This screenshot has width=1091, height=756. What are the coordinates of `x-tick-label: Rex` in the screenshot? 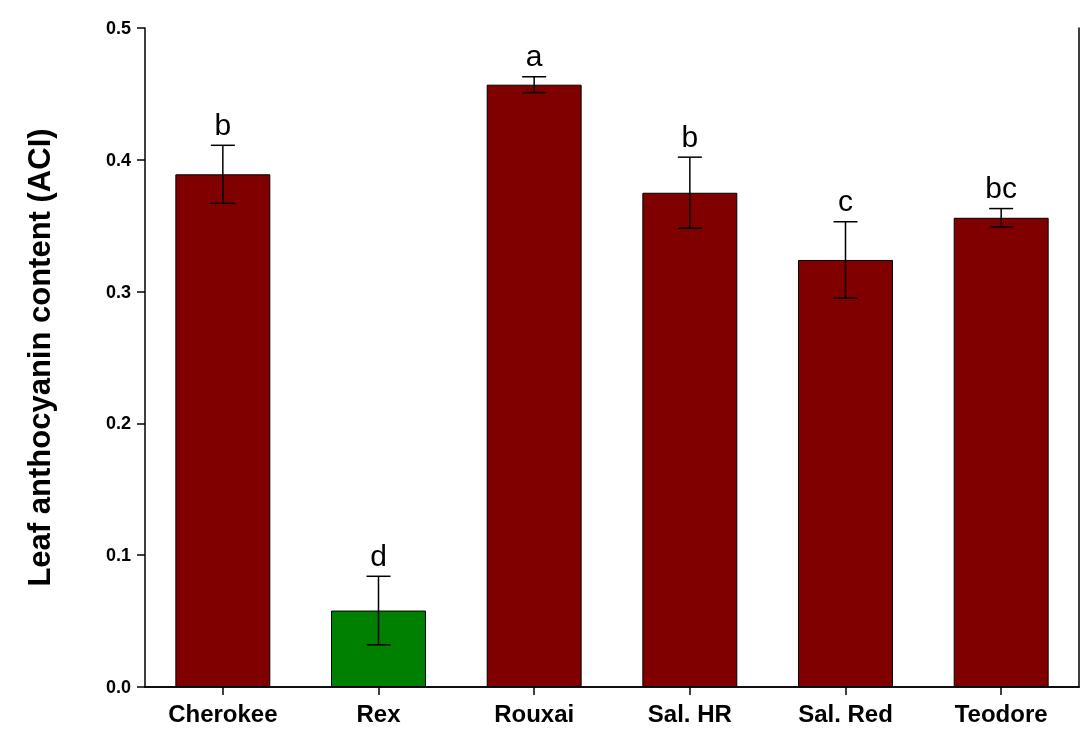 It's located at (379, 713).